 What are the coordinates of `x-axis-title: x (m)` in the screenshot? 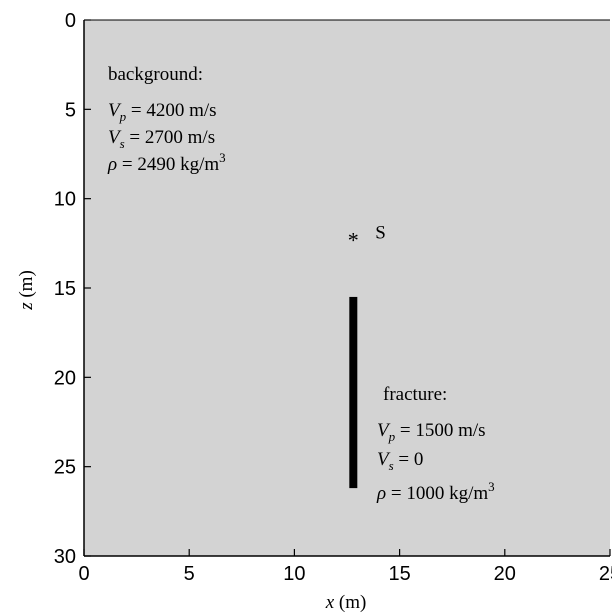 It's located at (346, 602).